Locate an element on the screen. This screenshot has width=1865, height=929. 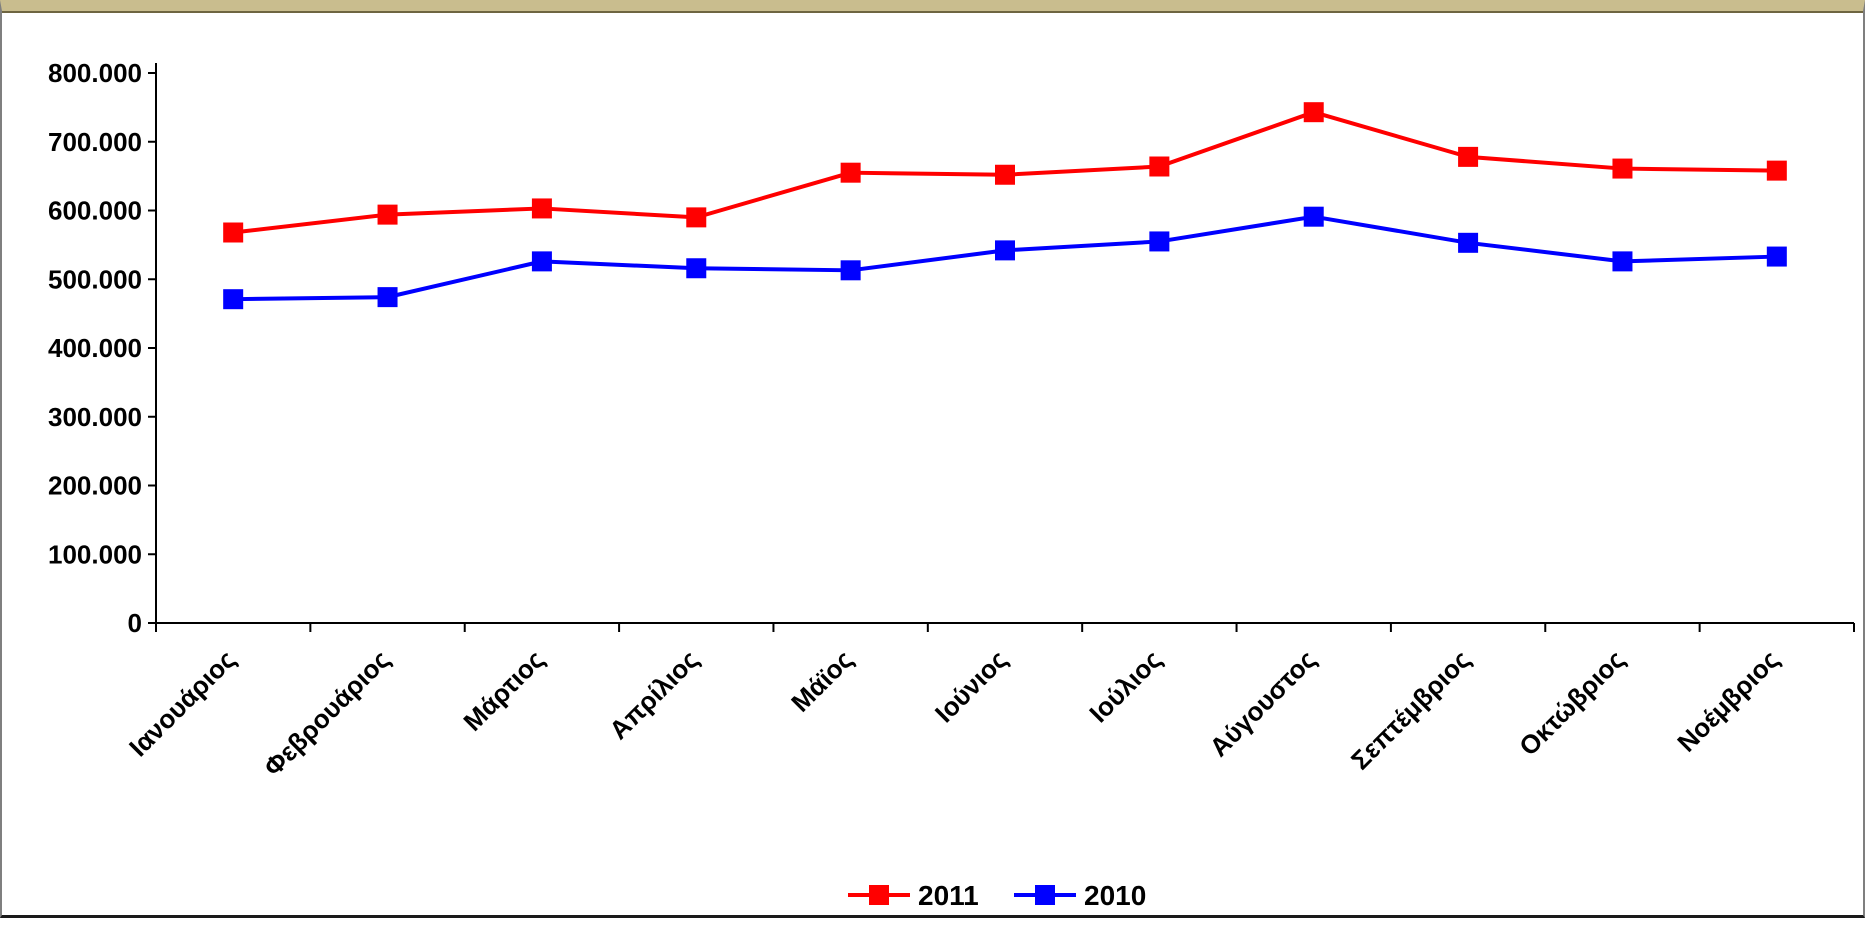
legend-marker-2010 is located at coordinates (1045, 895).